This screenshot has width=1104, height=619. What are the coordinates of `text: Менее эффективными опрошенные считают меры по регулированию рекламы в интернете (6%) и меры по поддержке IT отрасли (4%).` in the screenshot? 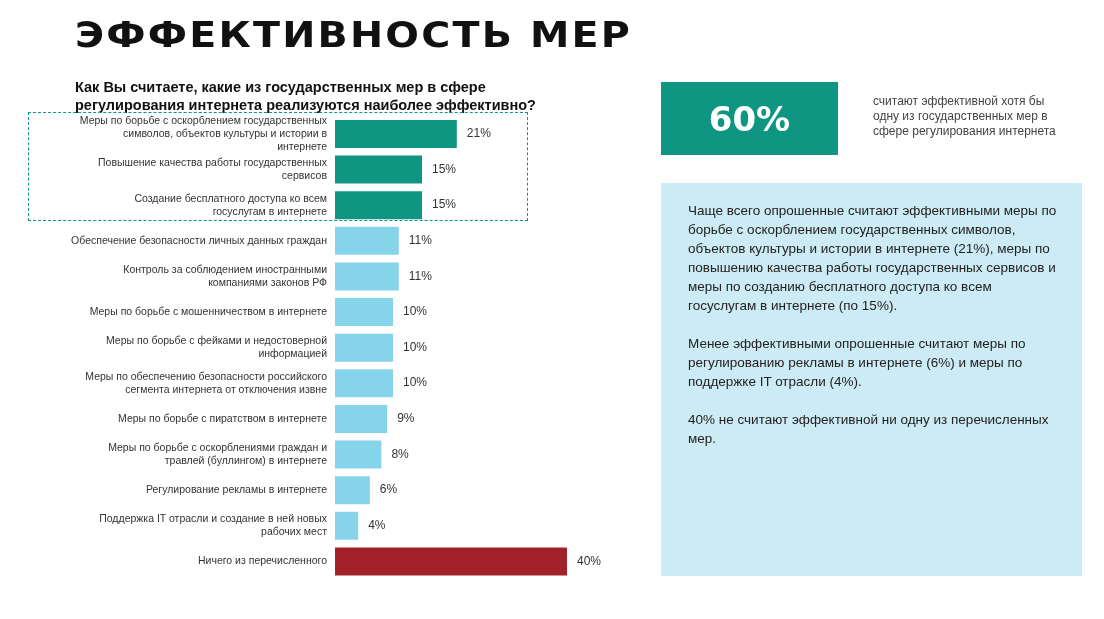 It's located at (857, 363).